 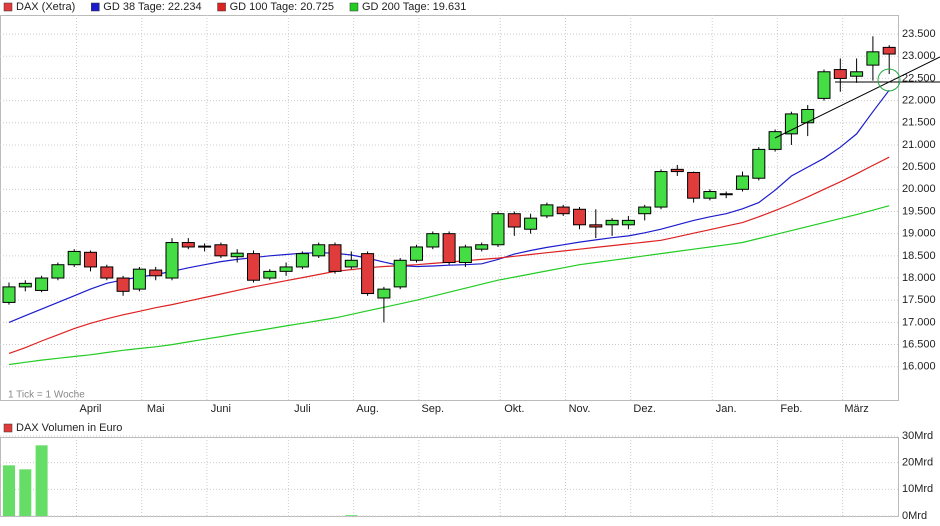 I want to click on x-tick-label: Jan., so click(x=726, y=409).